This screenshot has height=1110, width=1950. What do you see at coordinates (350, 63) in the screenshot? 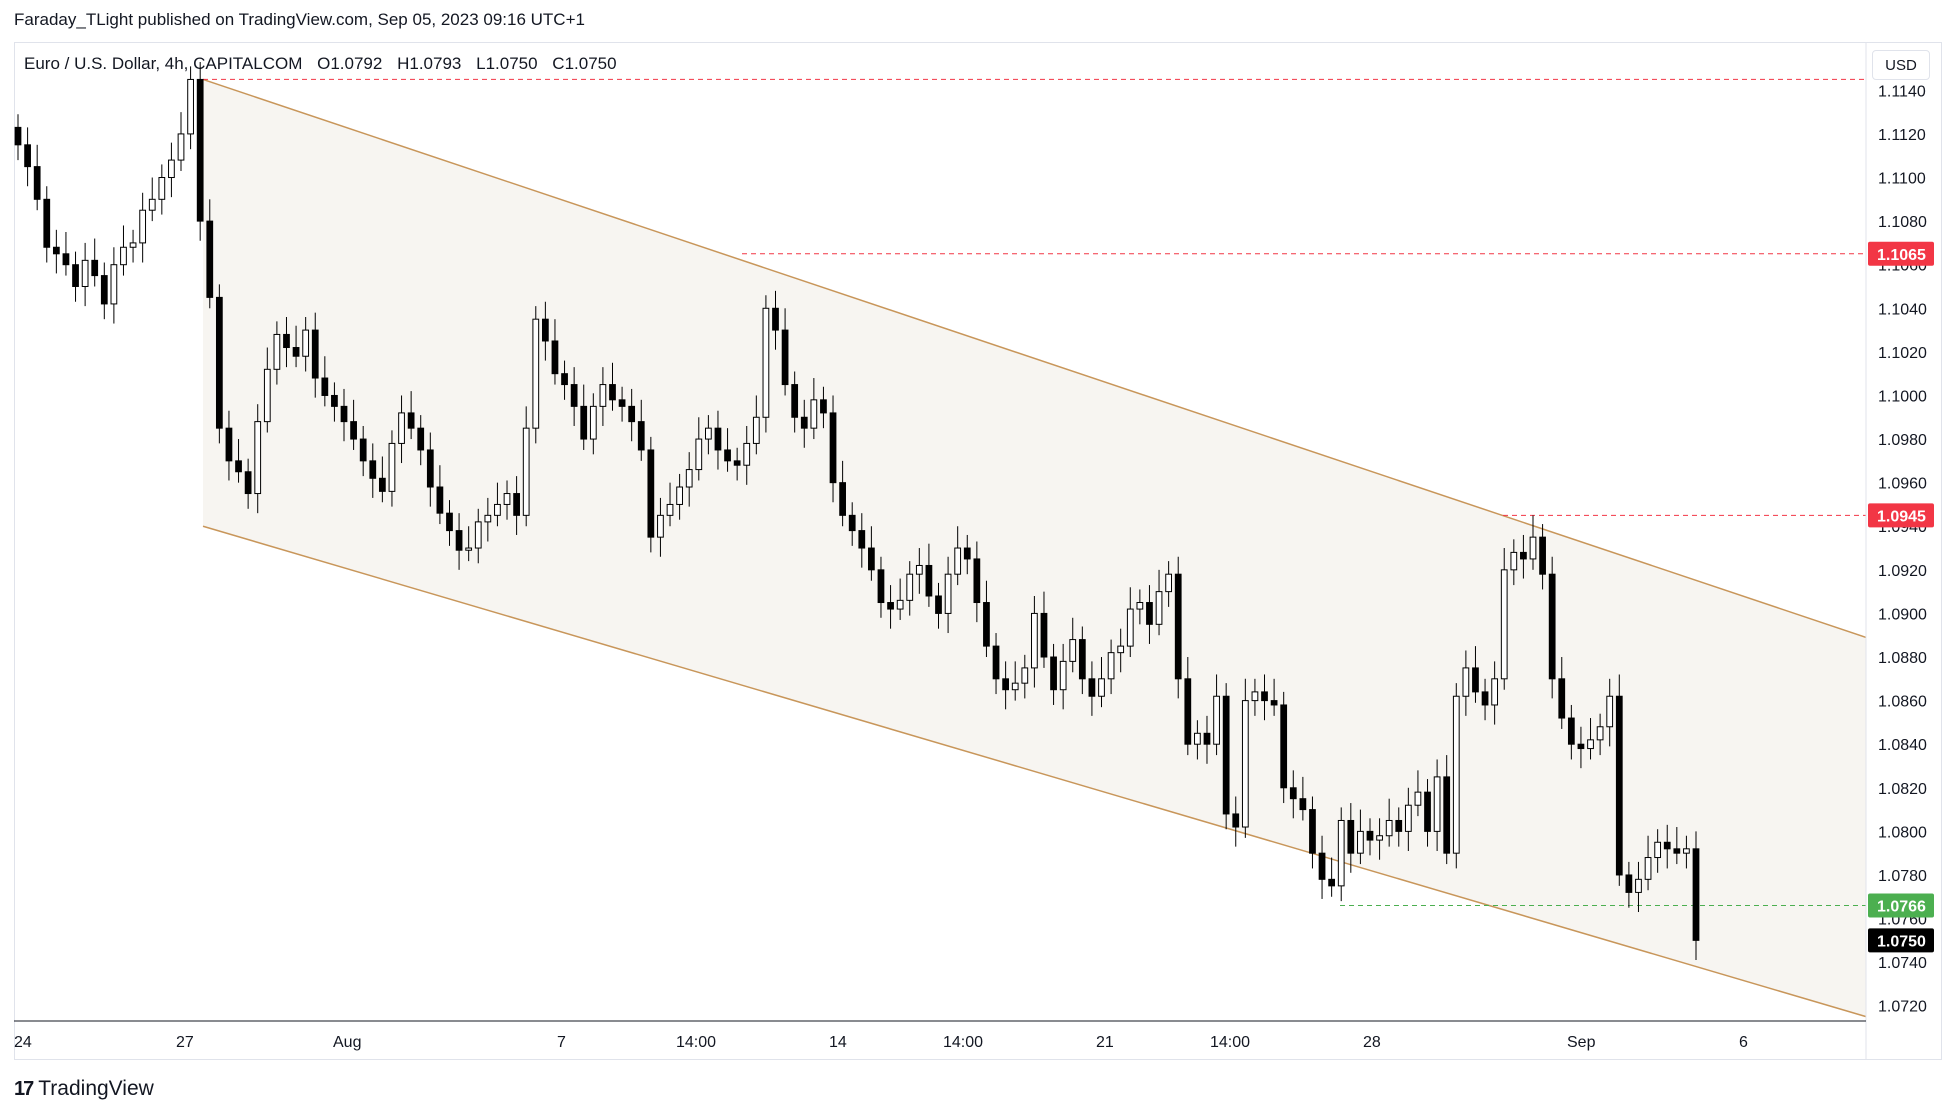
I see `ohlc-open: O1.0792` at bounding box center [350, 63].